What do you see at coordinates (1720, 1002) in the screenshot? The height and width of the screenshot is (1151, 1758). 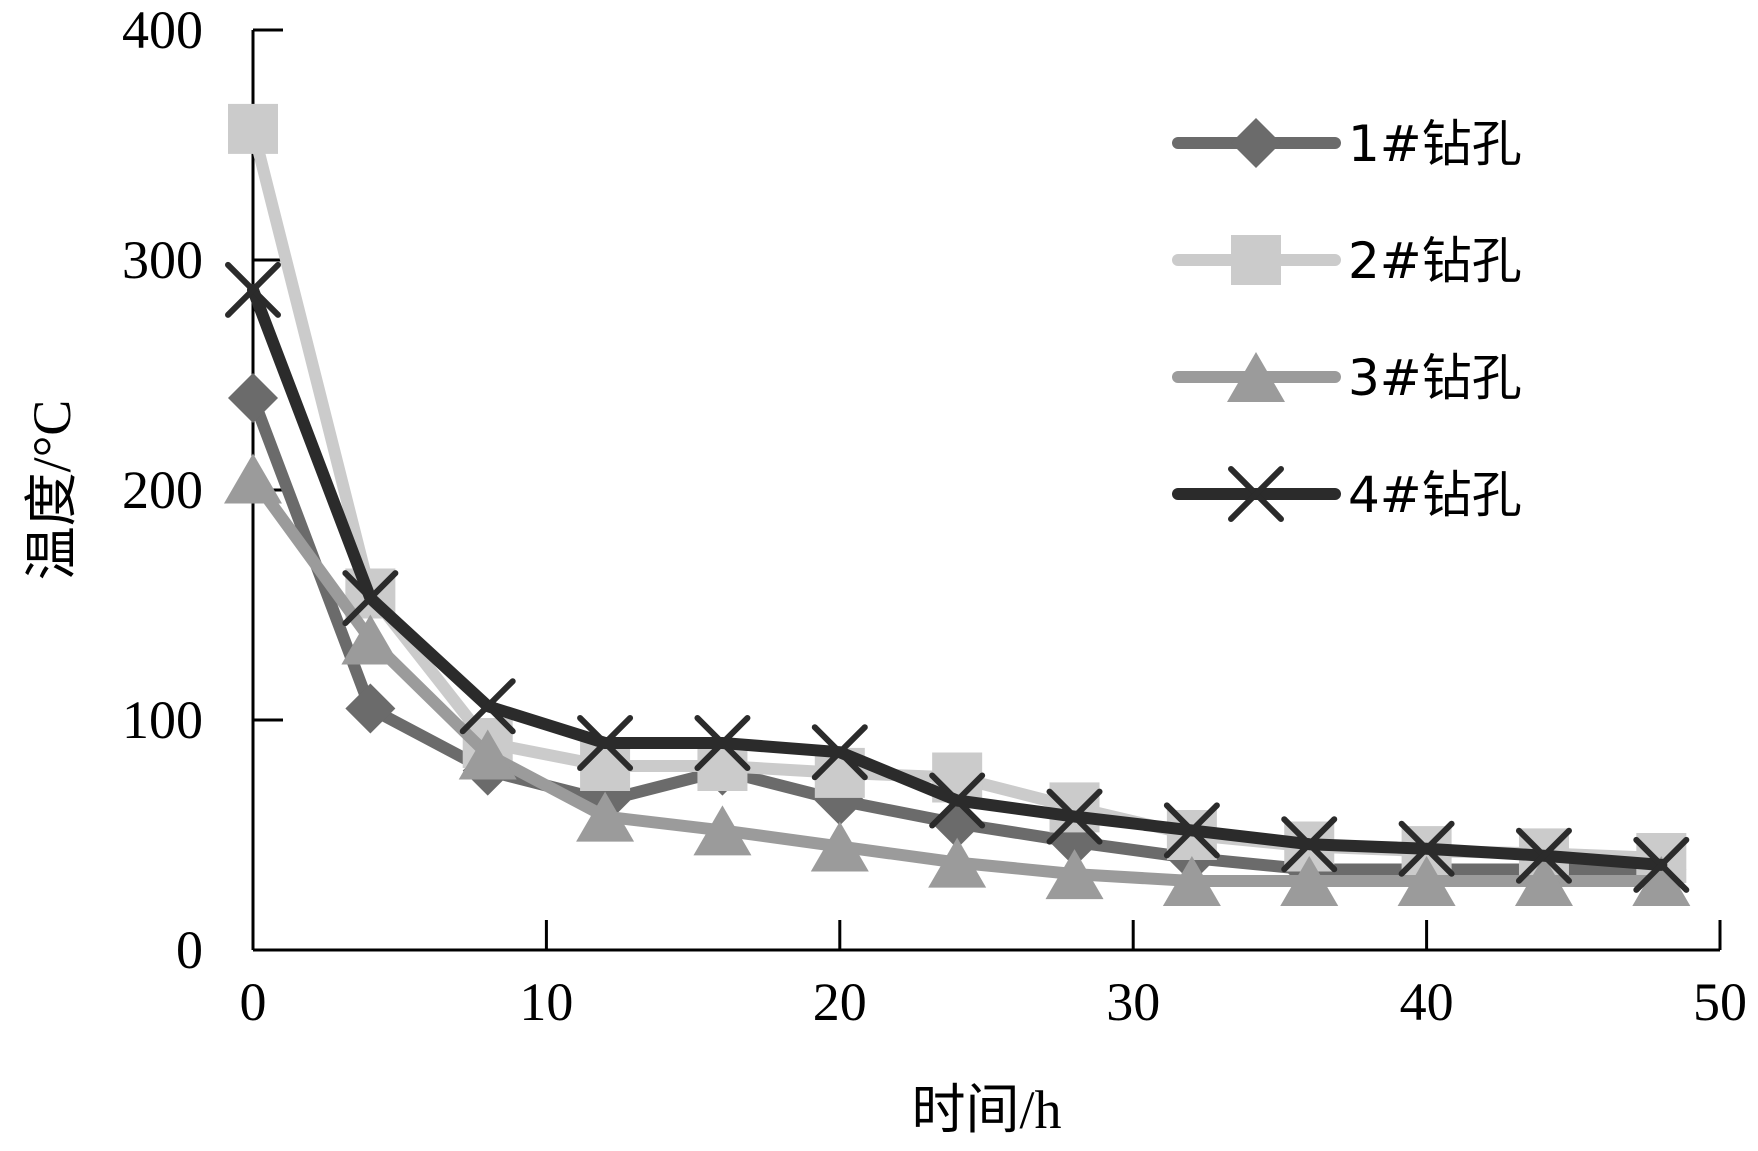 I see `x-tick-label: 50` at bounding box center [1720, 1002].